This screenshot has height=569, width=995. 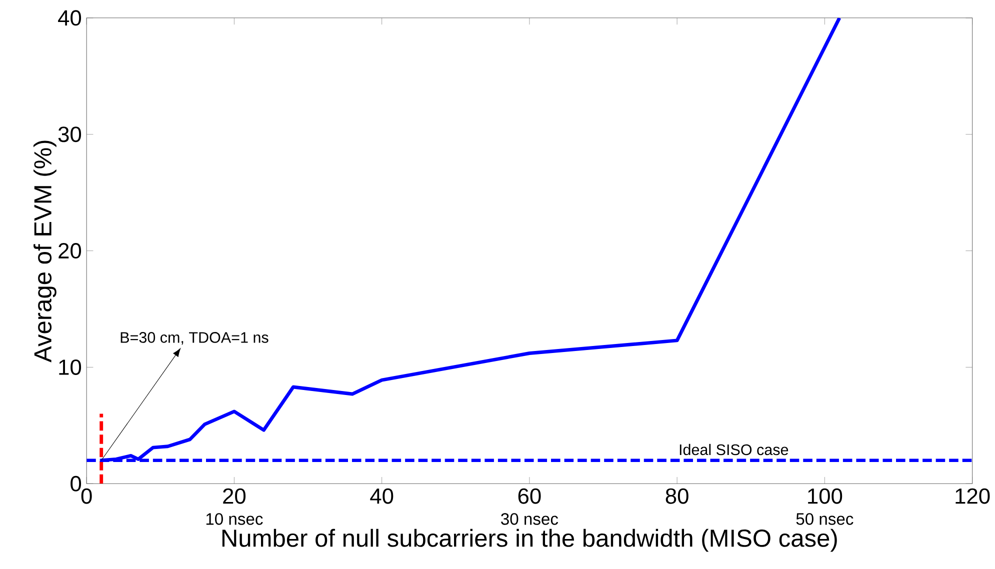 I want to click on x2-tick-label: 30 nsec, so click(x=529, y=519).